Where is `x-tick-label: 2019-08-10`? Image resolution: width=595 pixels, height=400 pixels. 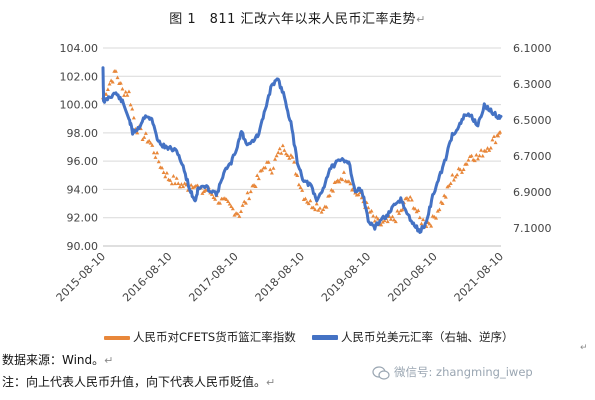
x-tick-label: 2019-08-10 is located at coordinates (346, 277).